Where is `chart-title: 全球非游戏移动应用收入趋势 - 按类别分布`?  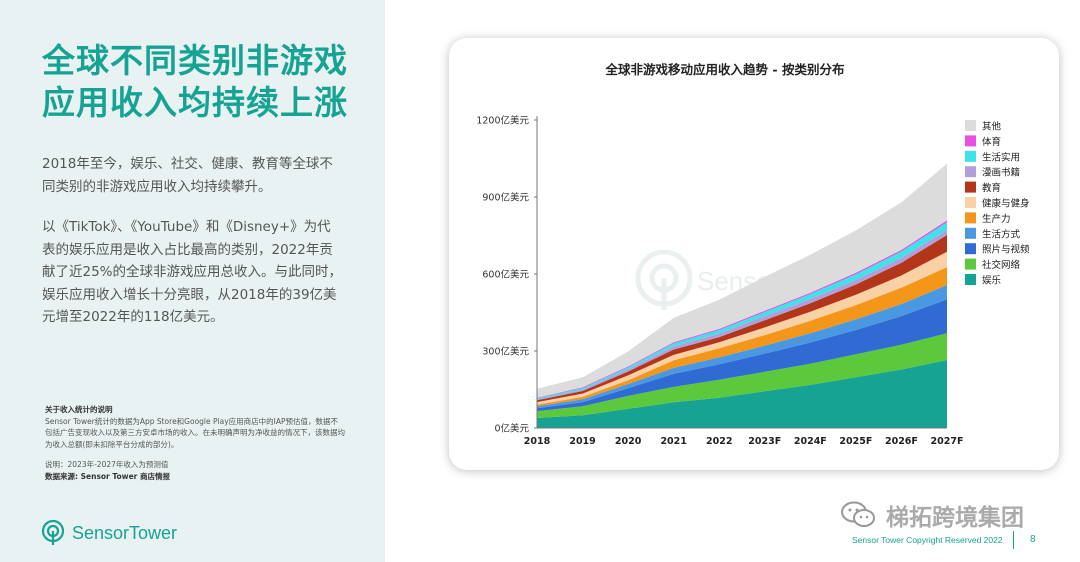 chart-title: 全球非游戏移动应用收入趋势 - 按类别分布 is located at coordinates (725, 69).